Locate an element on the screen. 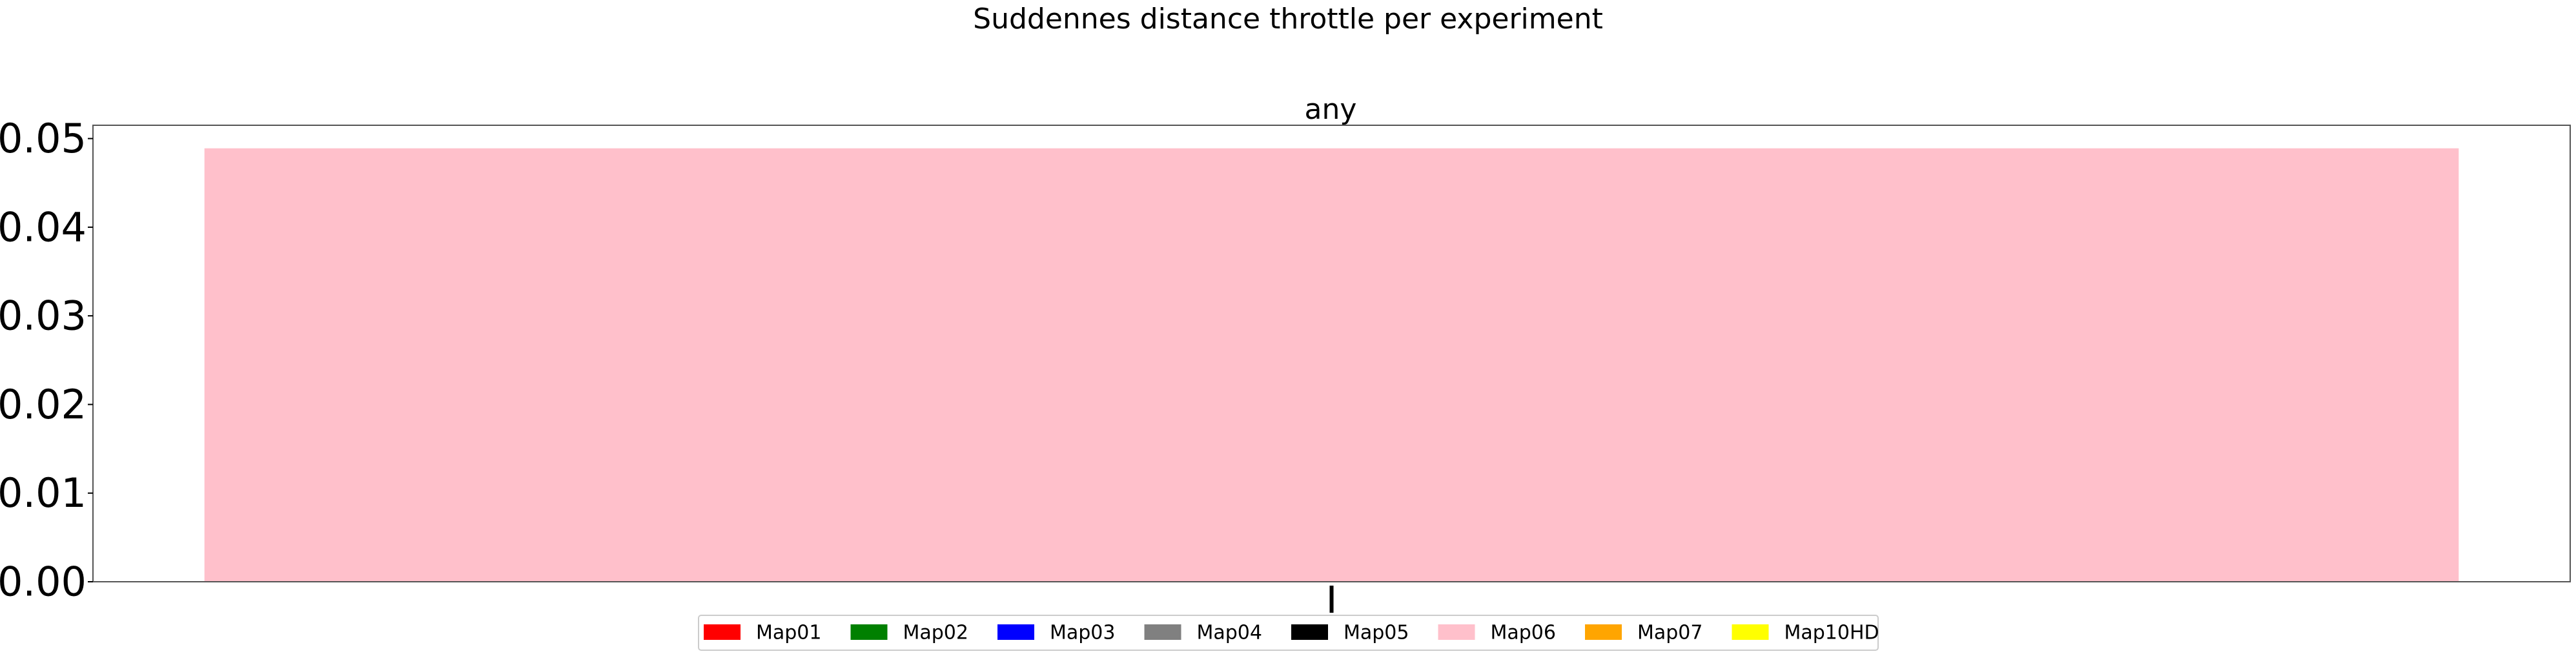 This screenshot has width=2576, height=656. legend-item: Map03 is located at coordinates (1056, 633).